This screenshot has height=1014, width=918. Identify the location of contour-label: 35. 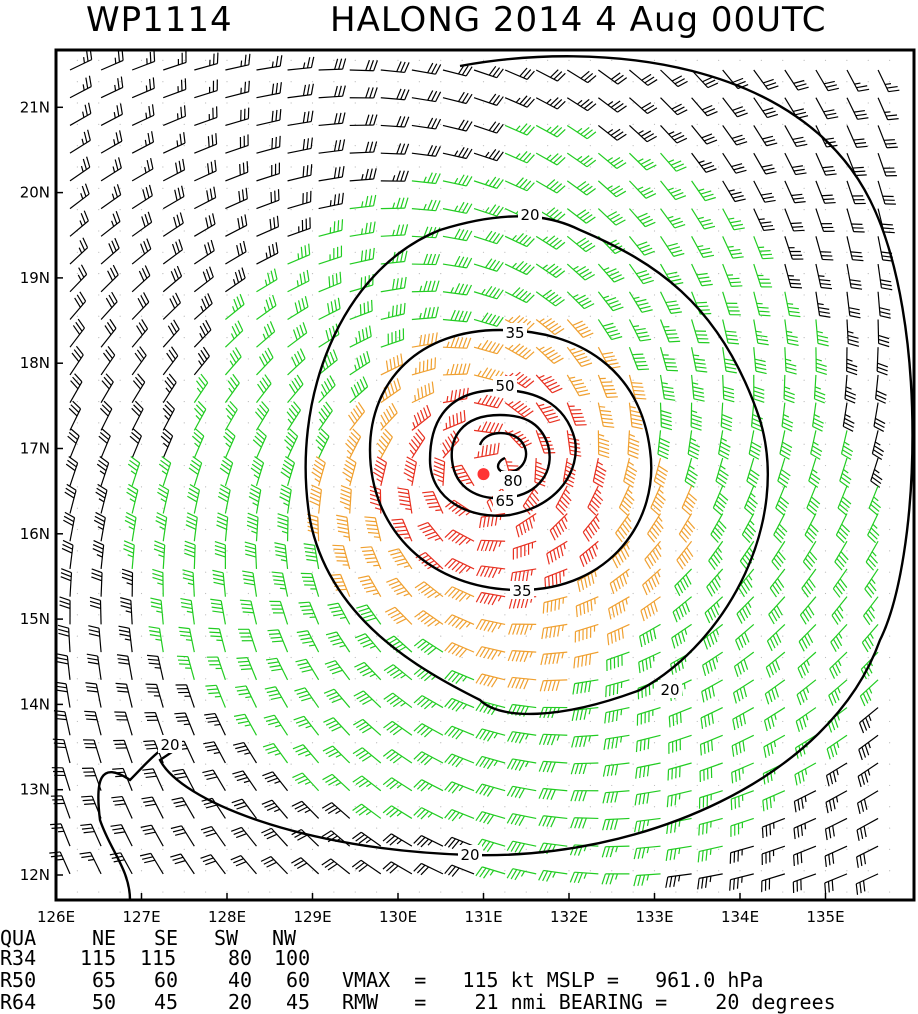
(514, 333).